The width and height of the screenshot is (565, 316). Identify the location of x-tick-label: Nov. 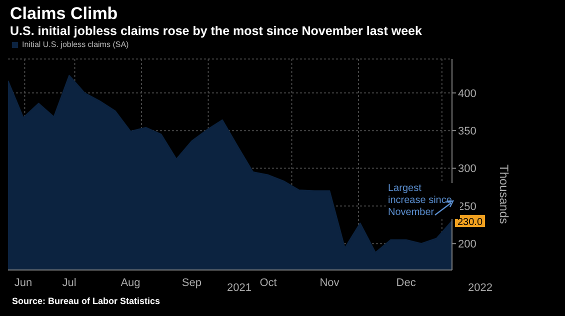
(330, 282).